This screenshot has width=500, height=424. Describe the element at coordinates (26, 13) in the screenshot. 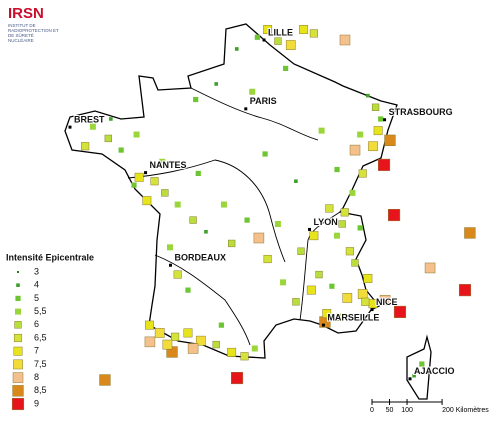

I see `logo-name: IRSN` at that location.